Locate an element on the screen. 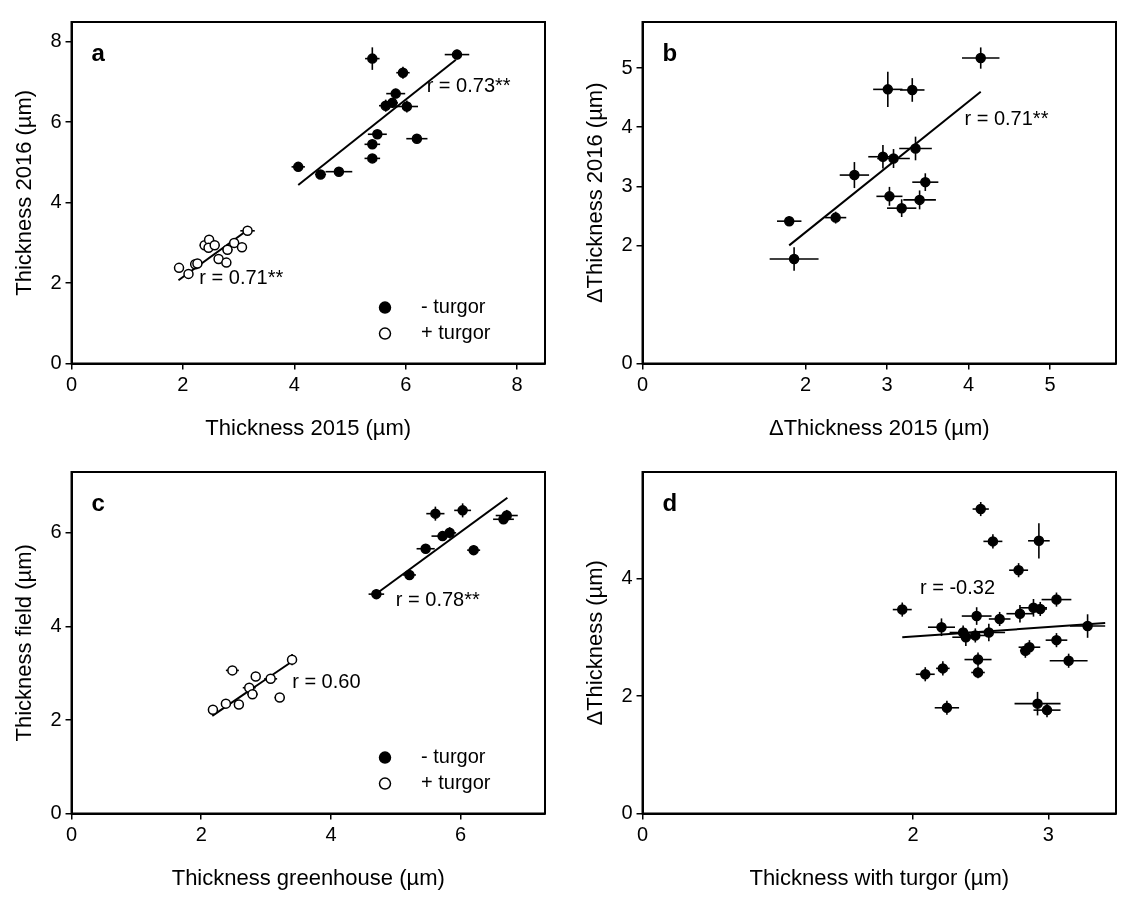 Image resolution: width=1142 pixels, height=900 pixels. x-tick-label: 8 is located at coordinates (517, 384).